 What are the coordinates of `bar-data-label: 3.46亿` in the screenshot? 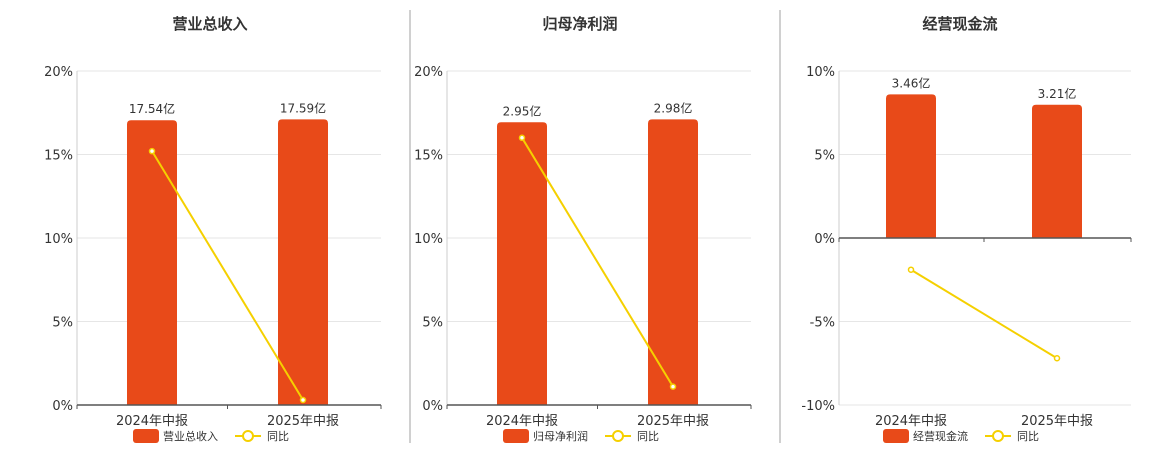 It's located at (911, 82).